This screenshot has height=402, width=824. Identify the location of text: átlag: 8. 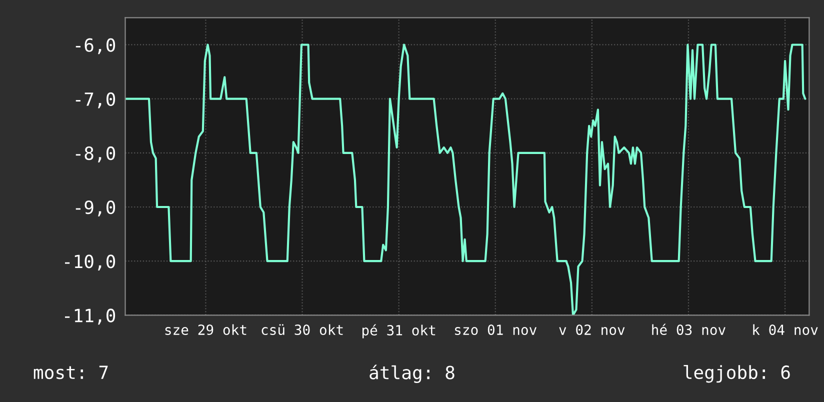
(412, 374).